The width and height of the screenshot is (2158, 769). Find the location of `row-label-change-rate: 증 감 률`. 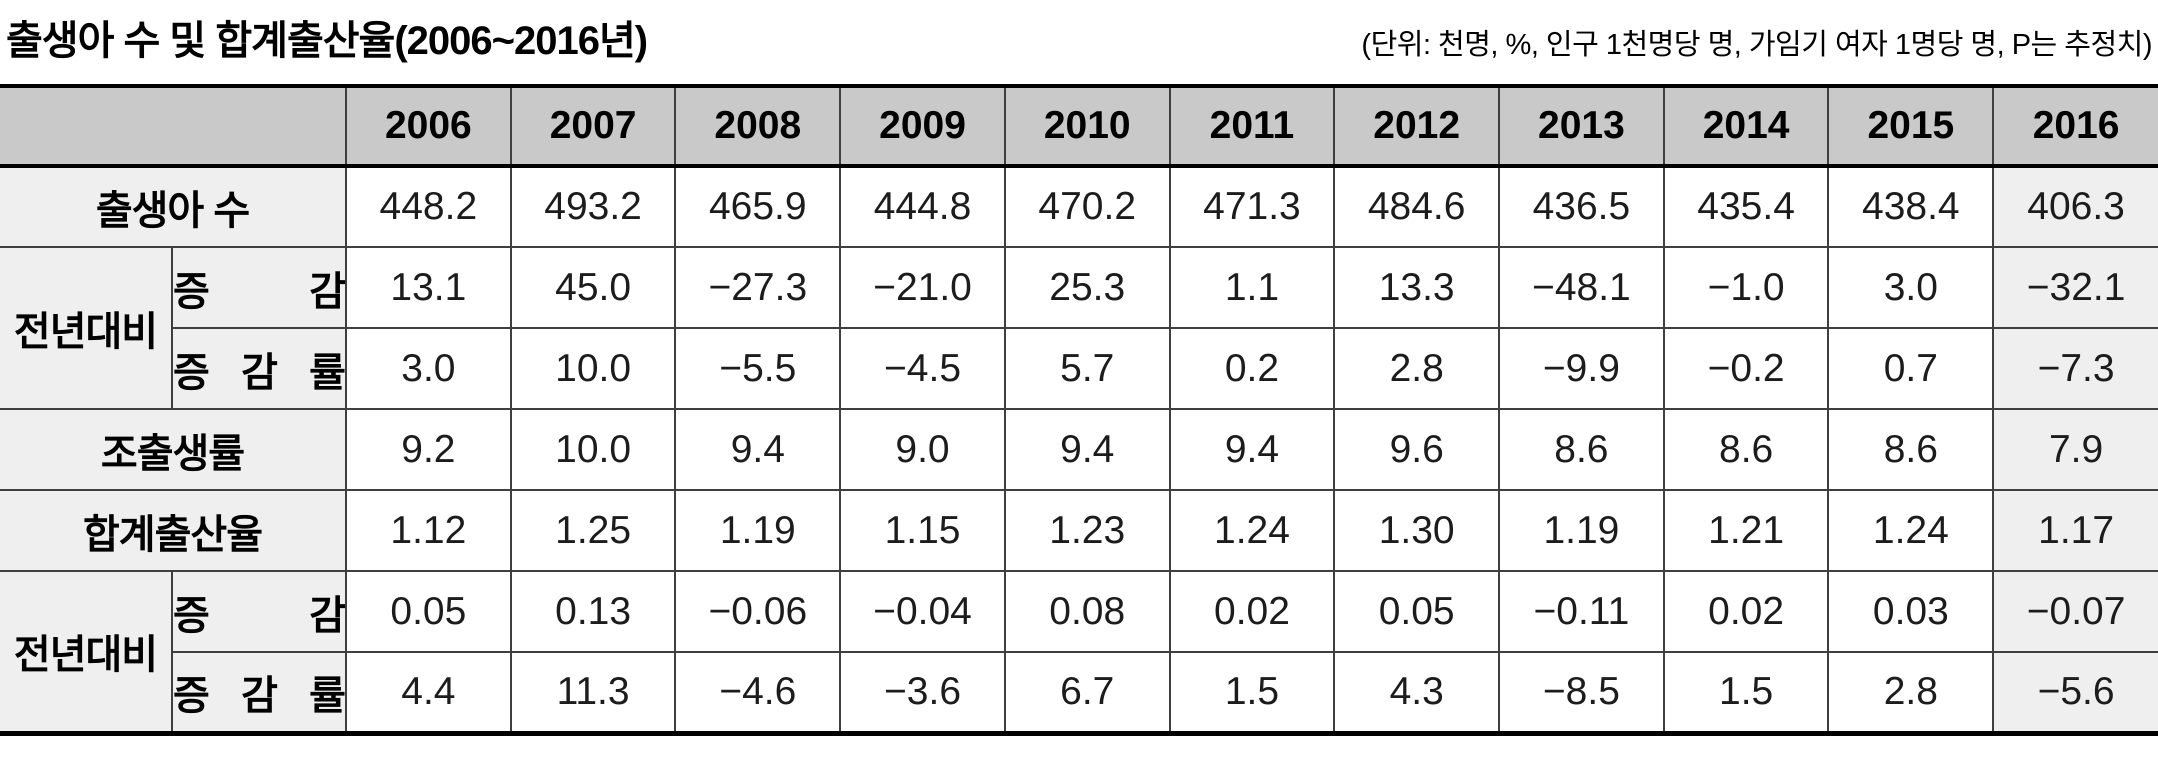

row-label-change-rate: 증 감 률 is located at coordinates (259, 692).